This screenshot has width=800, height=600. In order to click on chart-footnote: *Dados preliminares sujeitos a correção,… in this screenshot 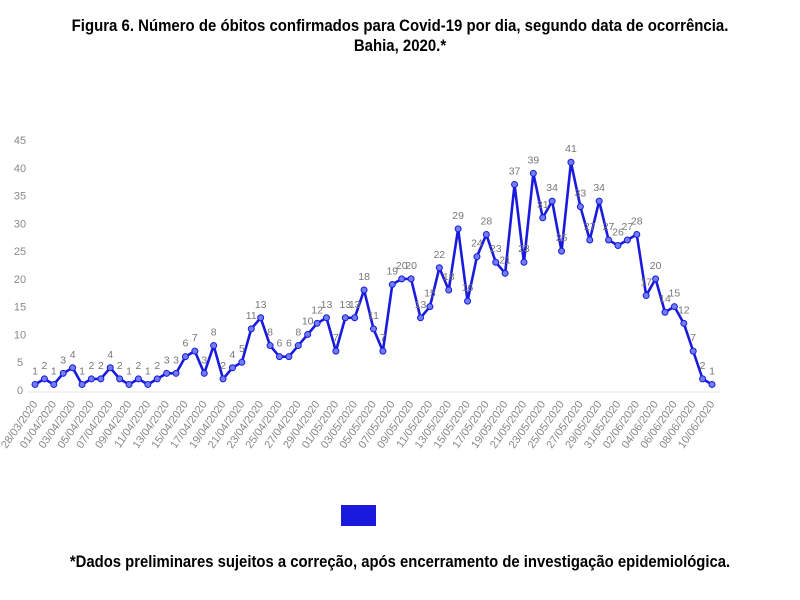, I will do `click(400, 562)`.